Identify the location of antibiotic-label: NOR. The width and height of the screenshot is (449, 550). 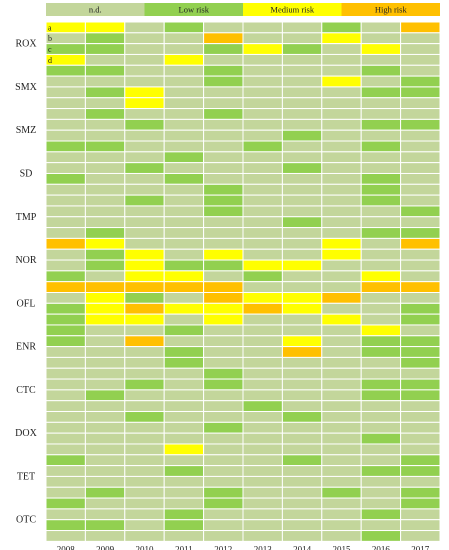
(25, 260).